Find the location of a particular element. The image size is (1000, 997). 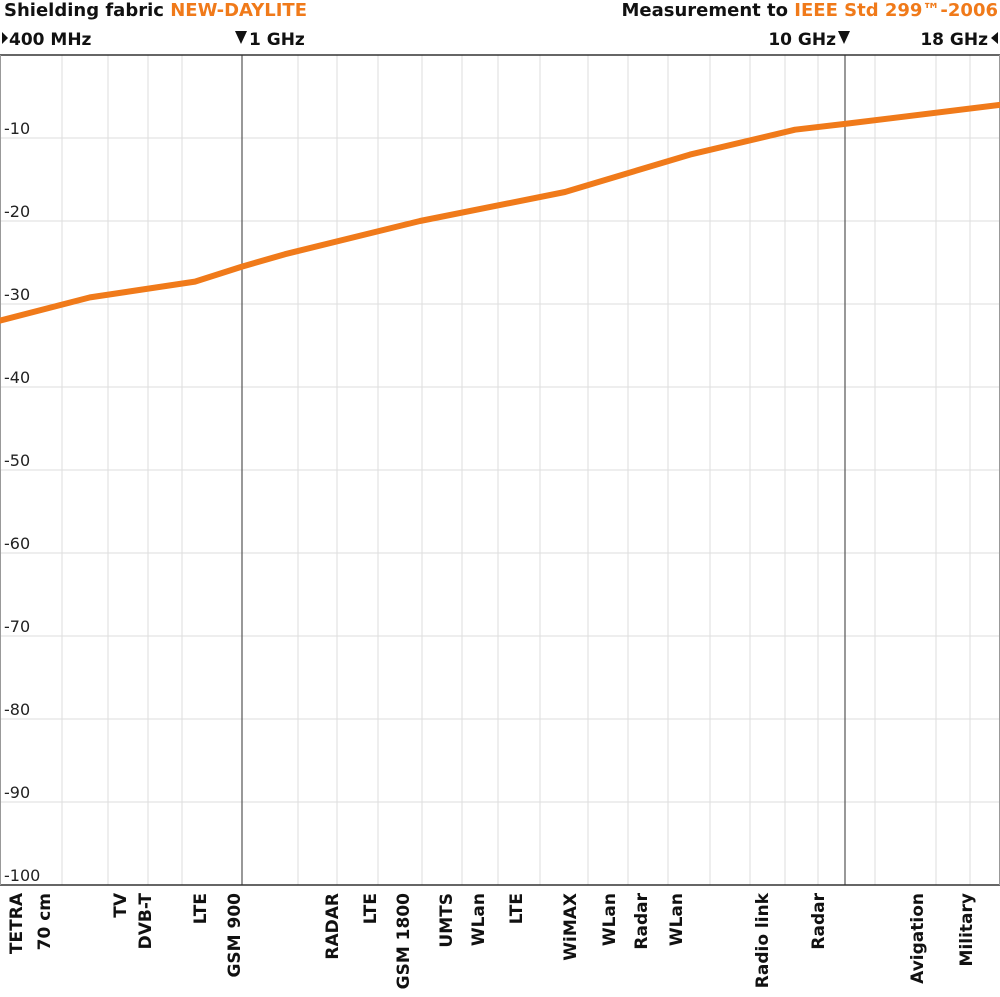

marker-label-400mhz: 400 MHz is located at coordinates (50, 40).